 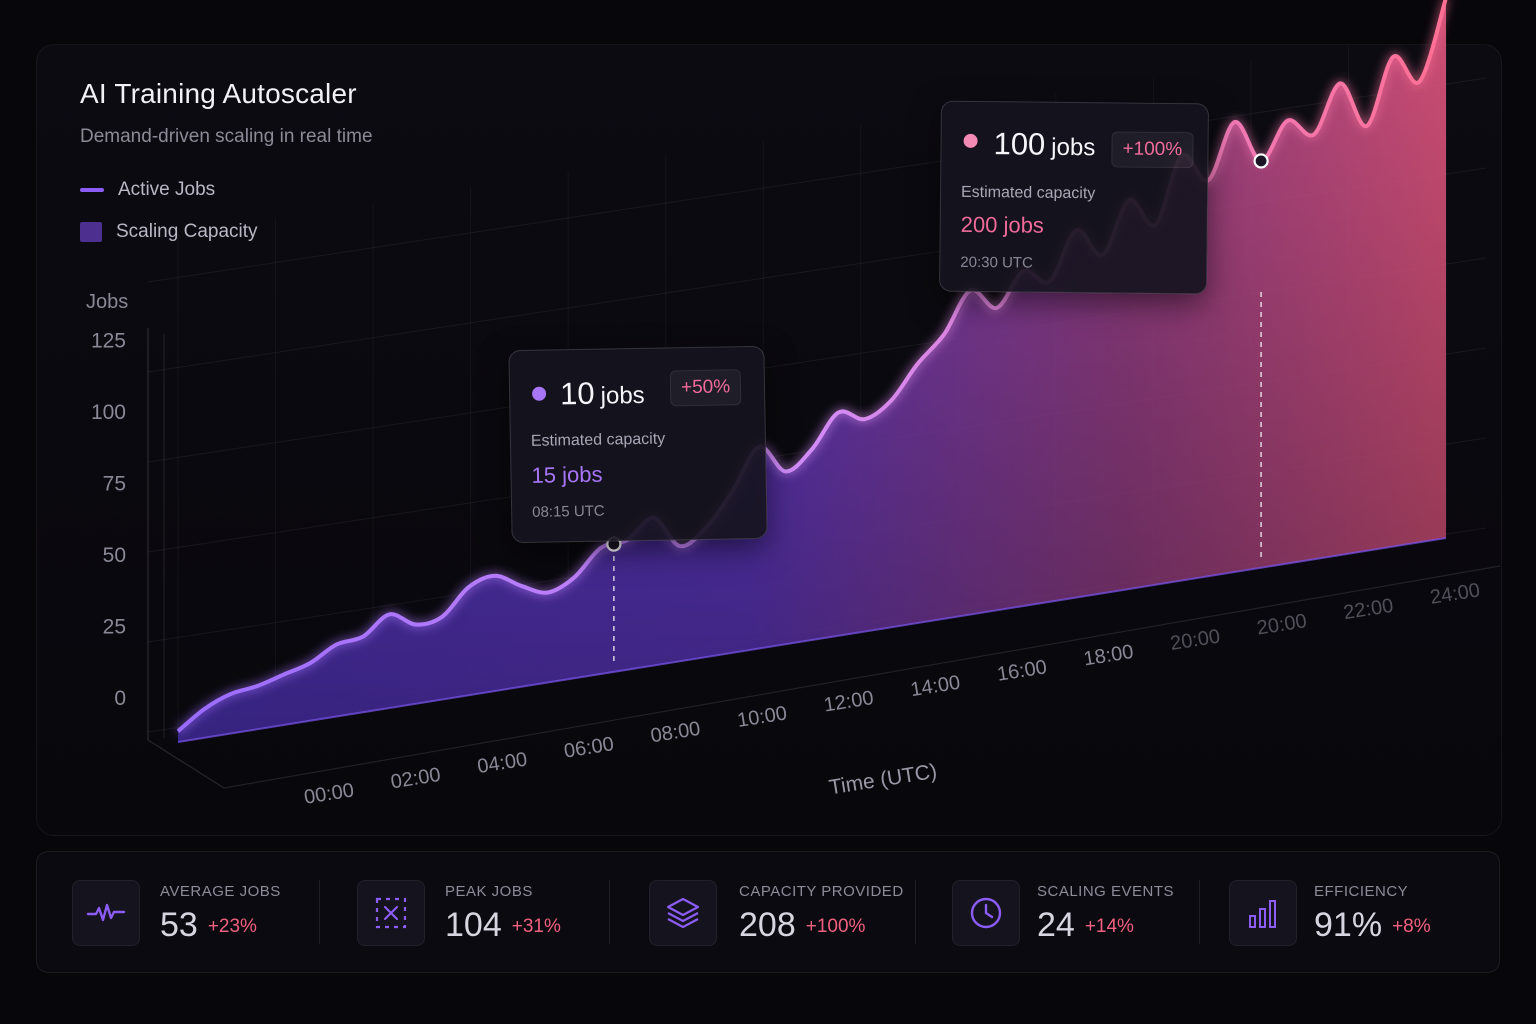 What do you see at coordinates (1109, 926) in the screenshot?
I see `stat-change: +14%` at bounding box center [1109, 926].